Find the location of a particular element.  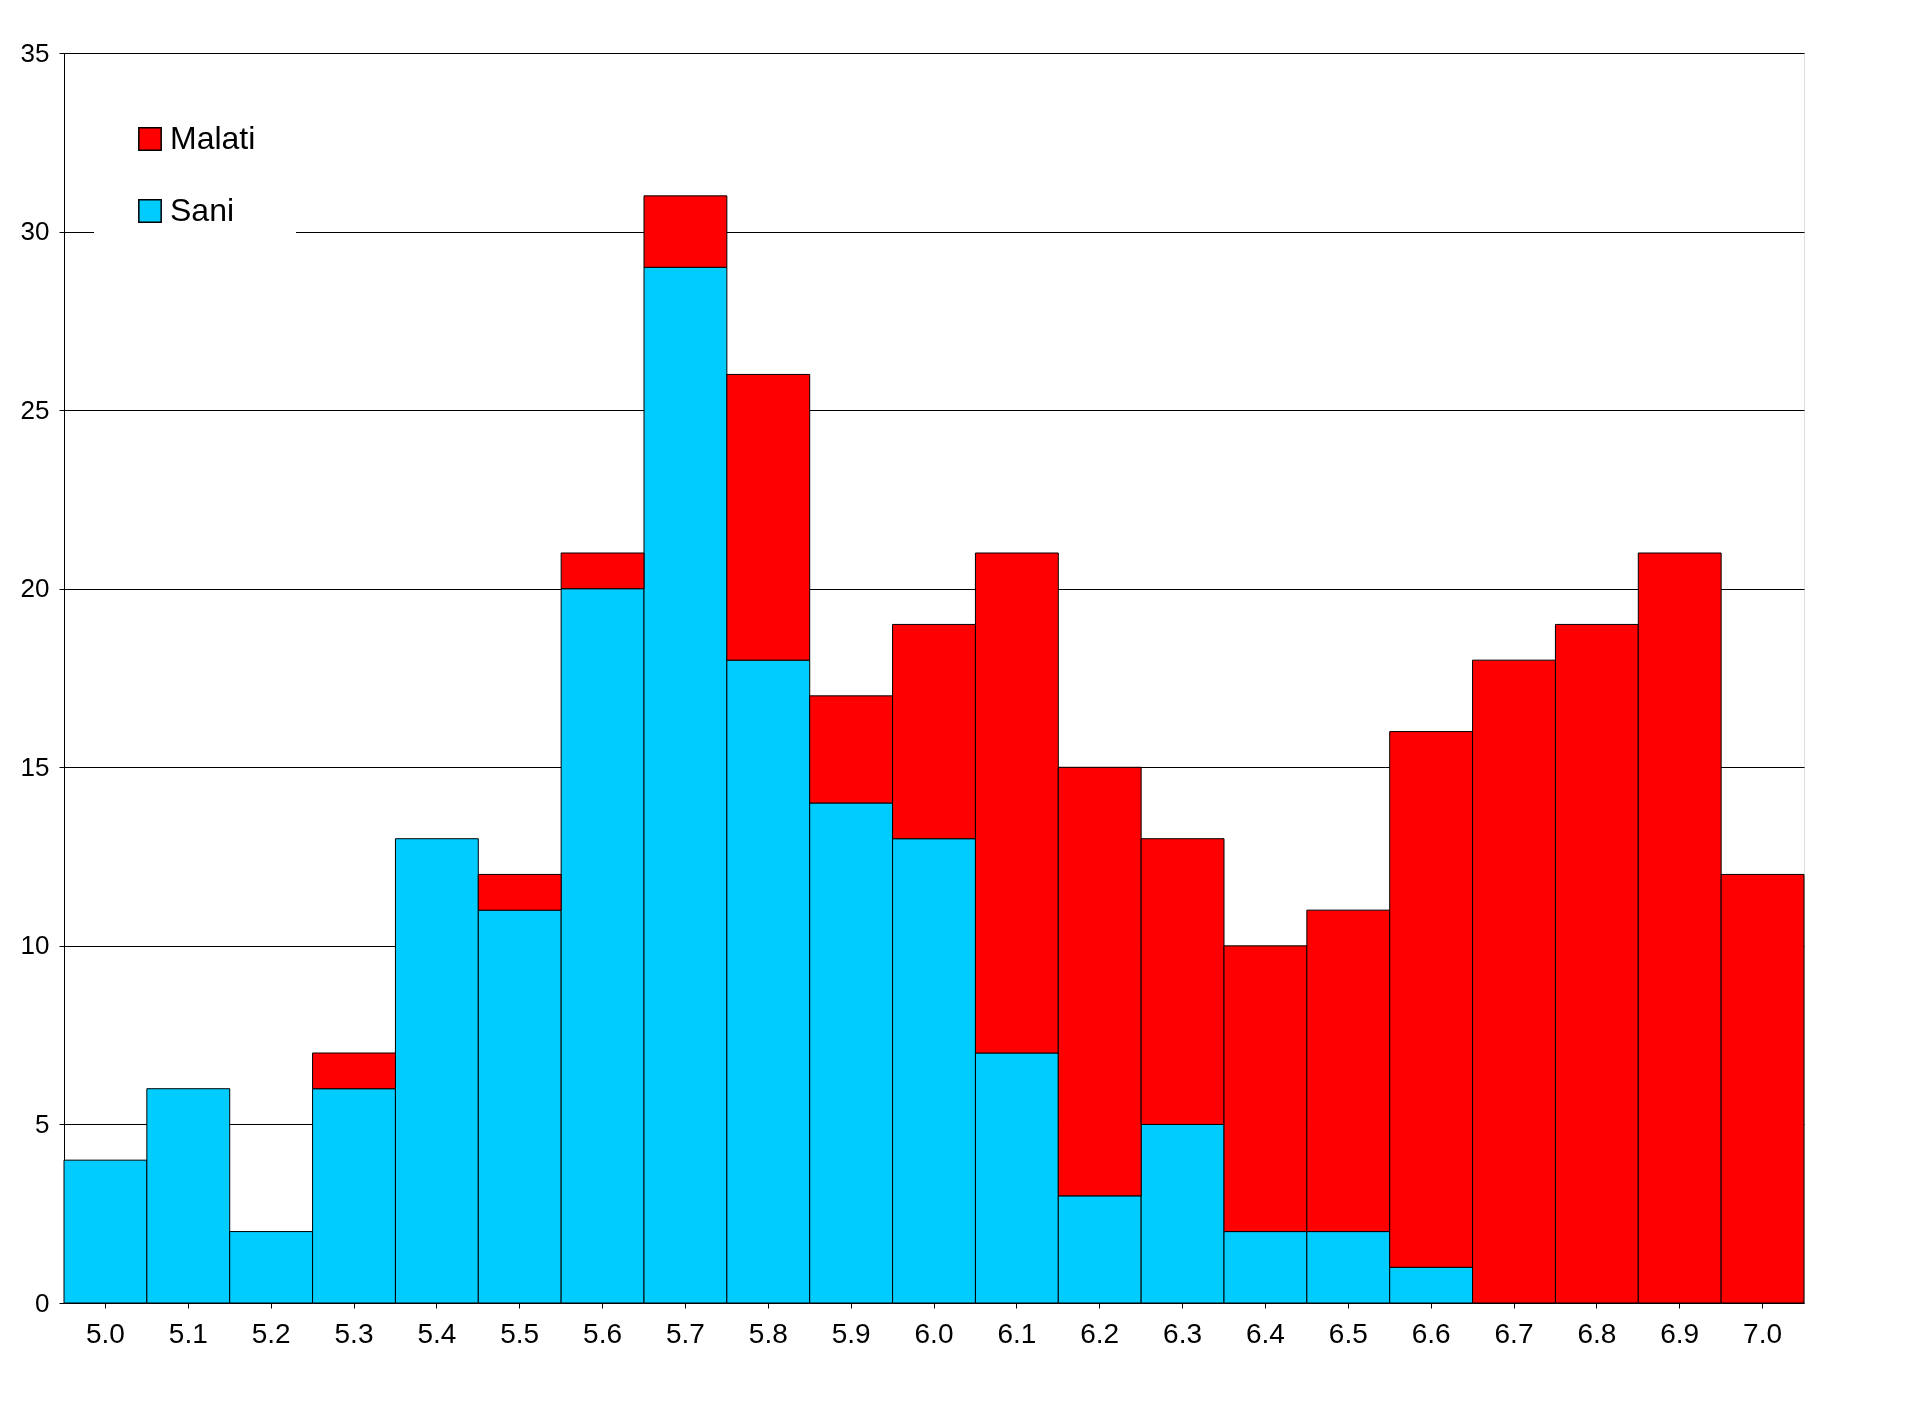

x-tick-label: 5.5 is located at coordinates (520, 1333).